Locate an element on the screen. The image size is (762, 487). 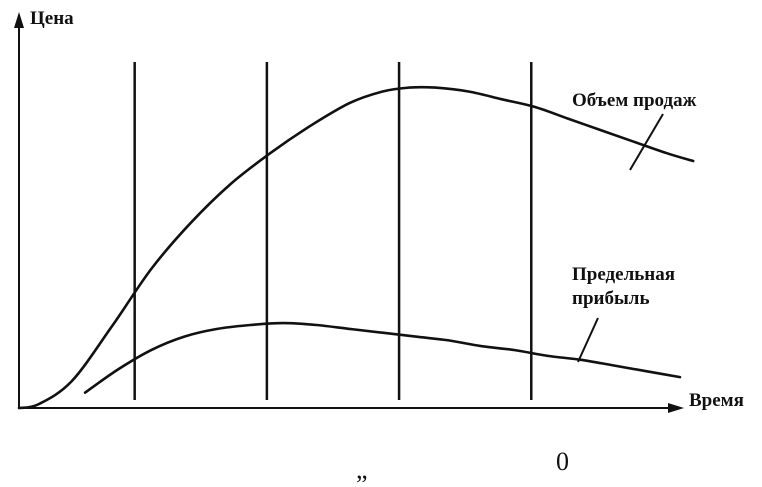
profit-series-label-line2: прибыль is located at coordinates (611, 298).